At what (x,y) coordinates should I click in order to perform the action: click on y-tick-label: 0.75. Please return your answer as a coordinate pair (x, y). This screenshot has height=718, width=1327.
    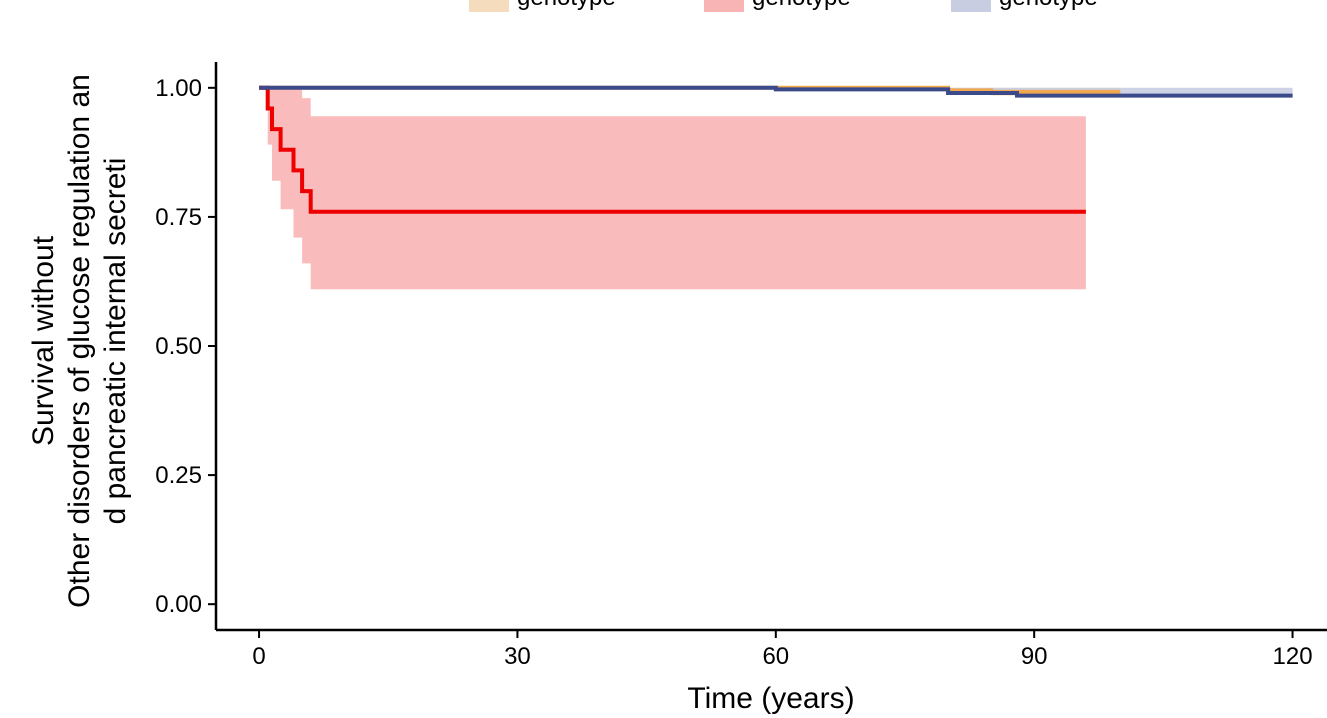
    Looking at the image, I should click on (178, 217).